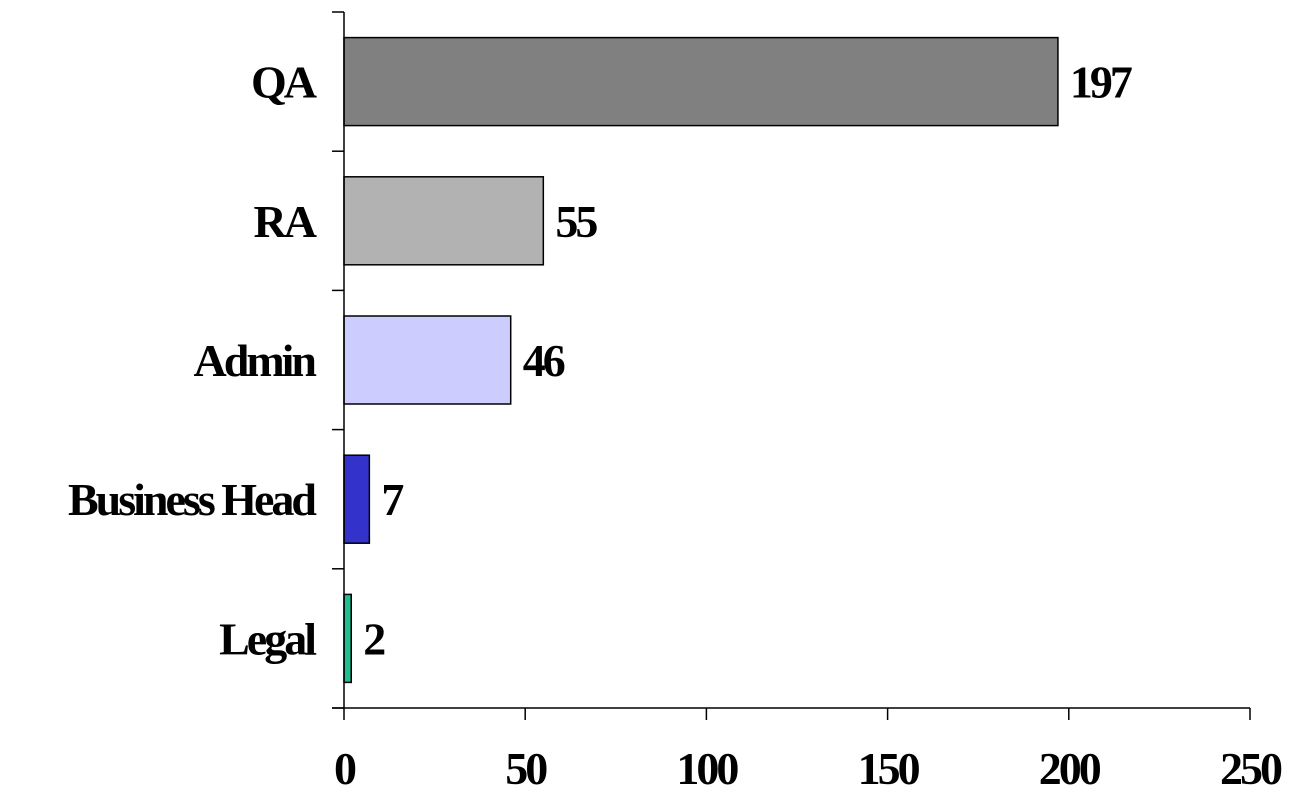  Describe the element at coordinates (347, 638) in the screenshot. I see `bar-legal` at that location.